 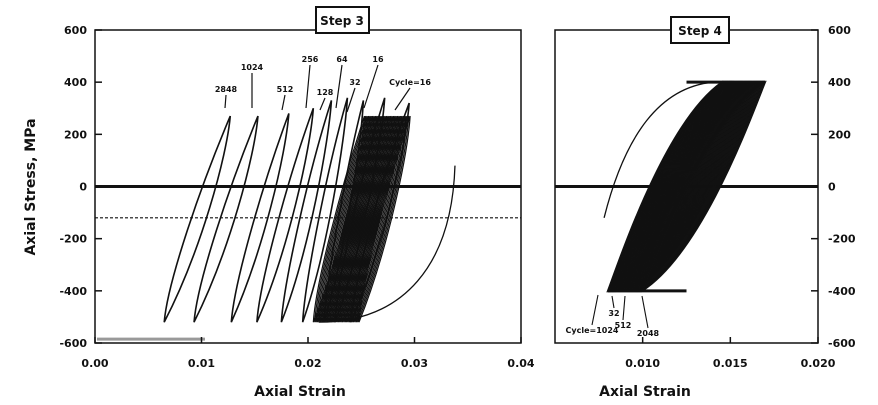 I want to click on step3-cycle-labels: 2848 1024 512 256 64 16 32 128 Cycle=16, so click(x=323, y=84).